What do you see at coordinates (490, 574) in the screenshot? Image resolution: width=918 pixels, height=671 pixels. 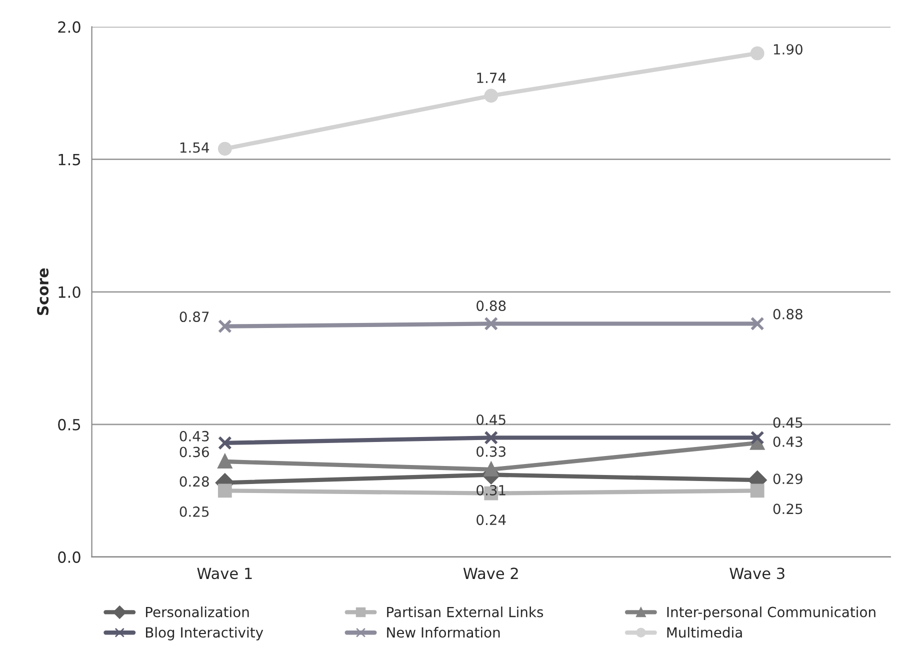 I see `x-tick-label: Wave 2` at bounding box center [490, 574].